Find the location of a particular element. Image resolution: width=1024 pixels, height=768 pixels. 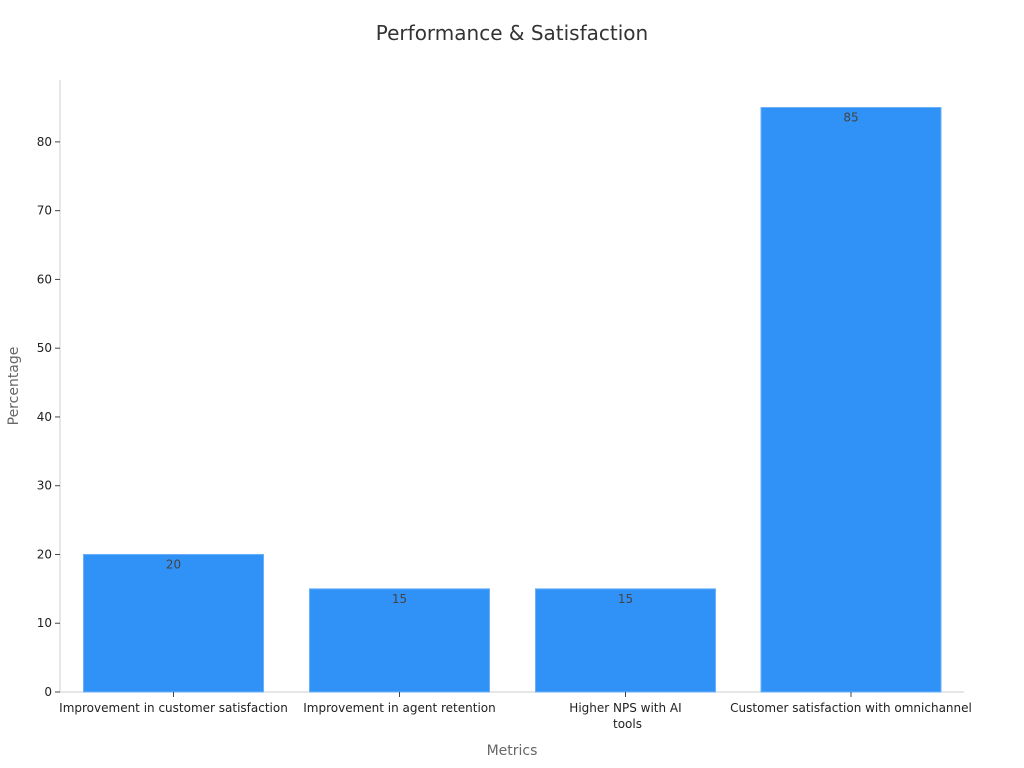

bar-data-label: 20 is located at coordinates (173, 564).